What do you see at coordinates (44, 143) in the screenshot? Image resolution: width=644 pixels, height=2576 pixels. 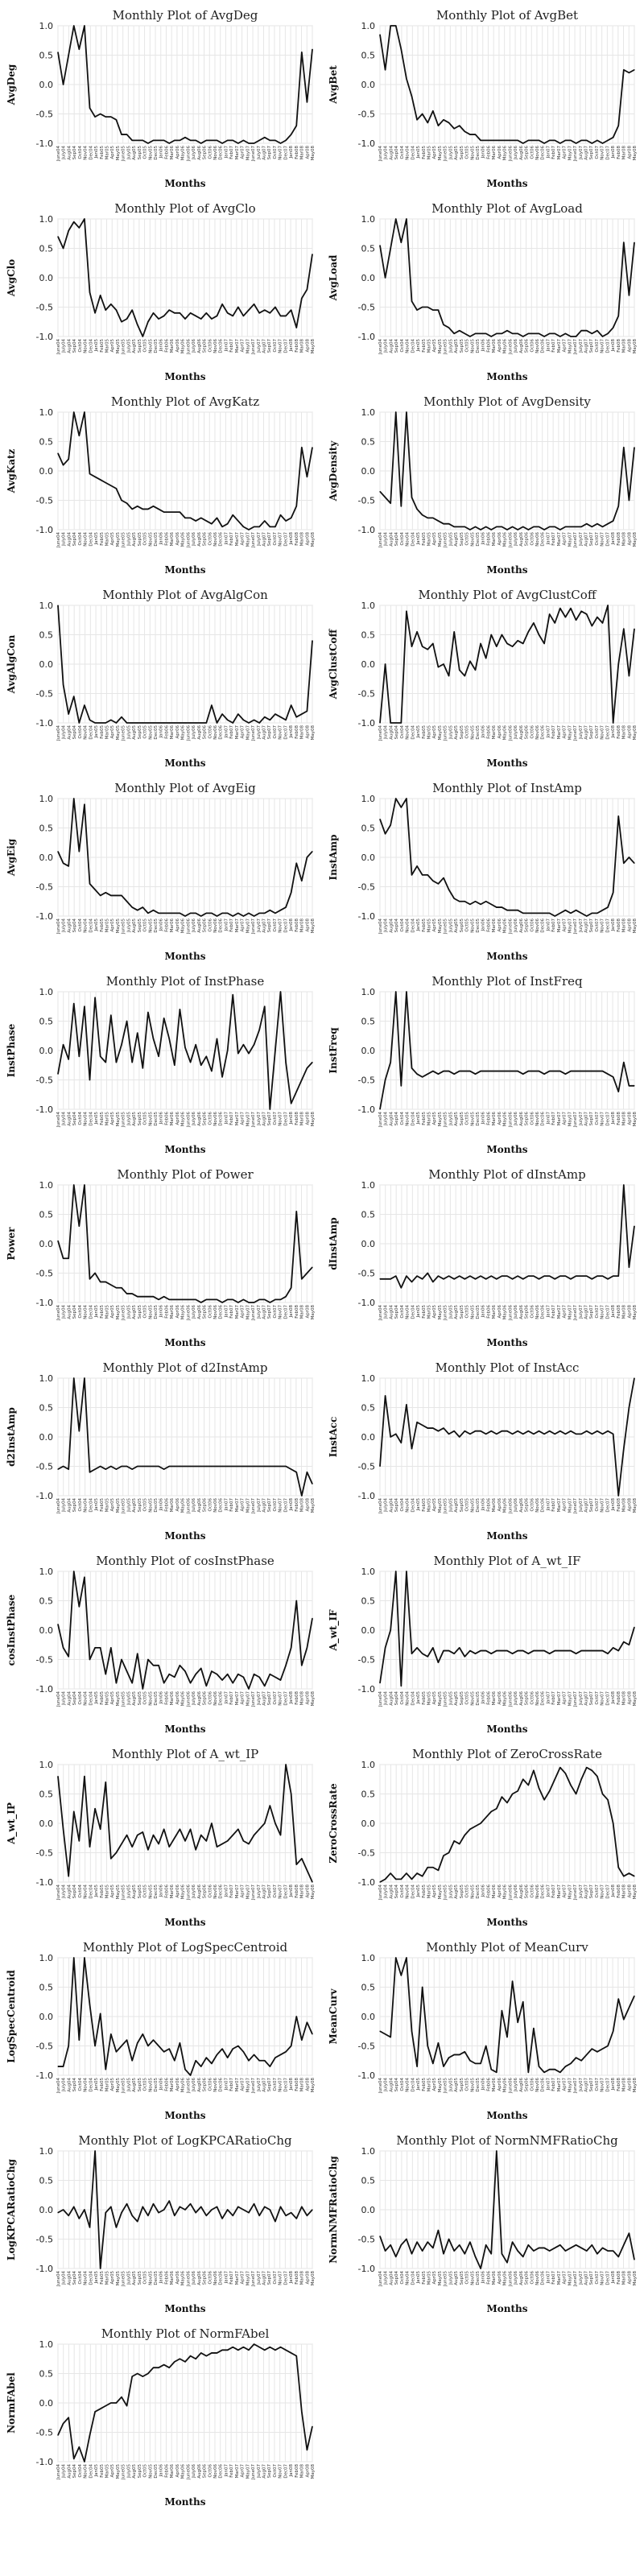 I see `y-tick-label: -1.0` at bounding box center [44, 143].